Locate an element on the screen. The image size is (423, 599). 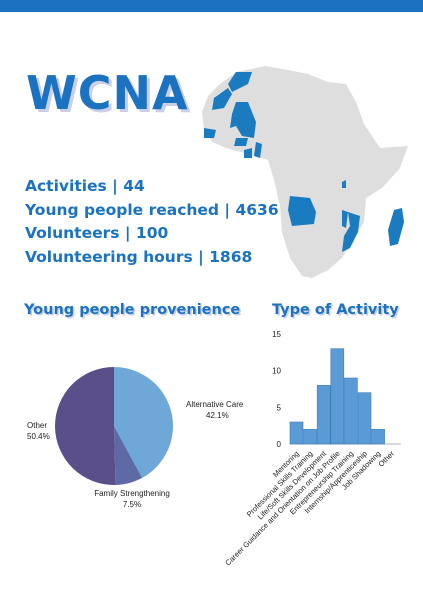
stat-volunteering-hours: Volunteering hours | 1868 is located at coordinates (139, 256).